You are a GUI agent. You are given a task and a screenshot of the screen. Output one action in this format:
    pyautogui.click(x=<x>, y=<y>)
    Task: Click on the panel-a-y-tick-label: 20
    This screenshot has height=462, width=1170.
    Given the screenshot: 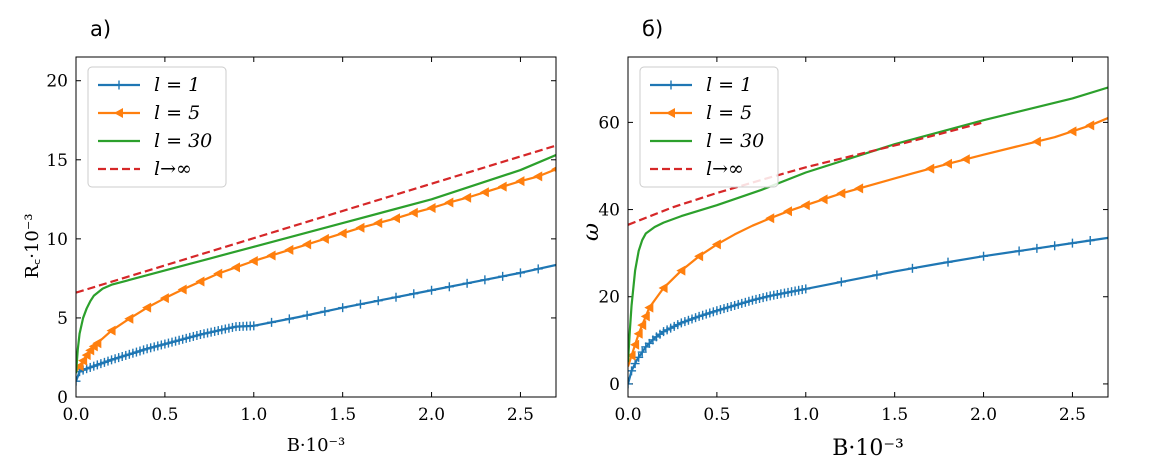 What is the action you would take?
    pyautogui.click(x=57, y=82)
    